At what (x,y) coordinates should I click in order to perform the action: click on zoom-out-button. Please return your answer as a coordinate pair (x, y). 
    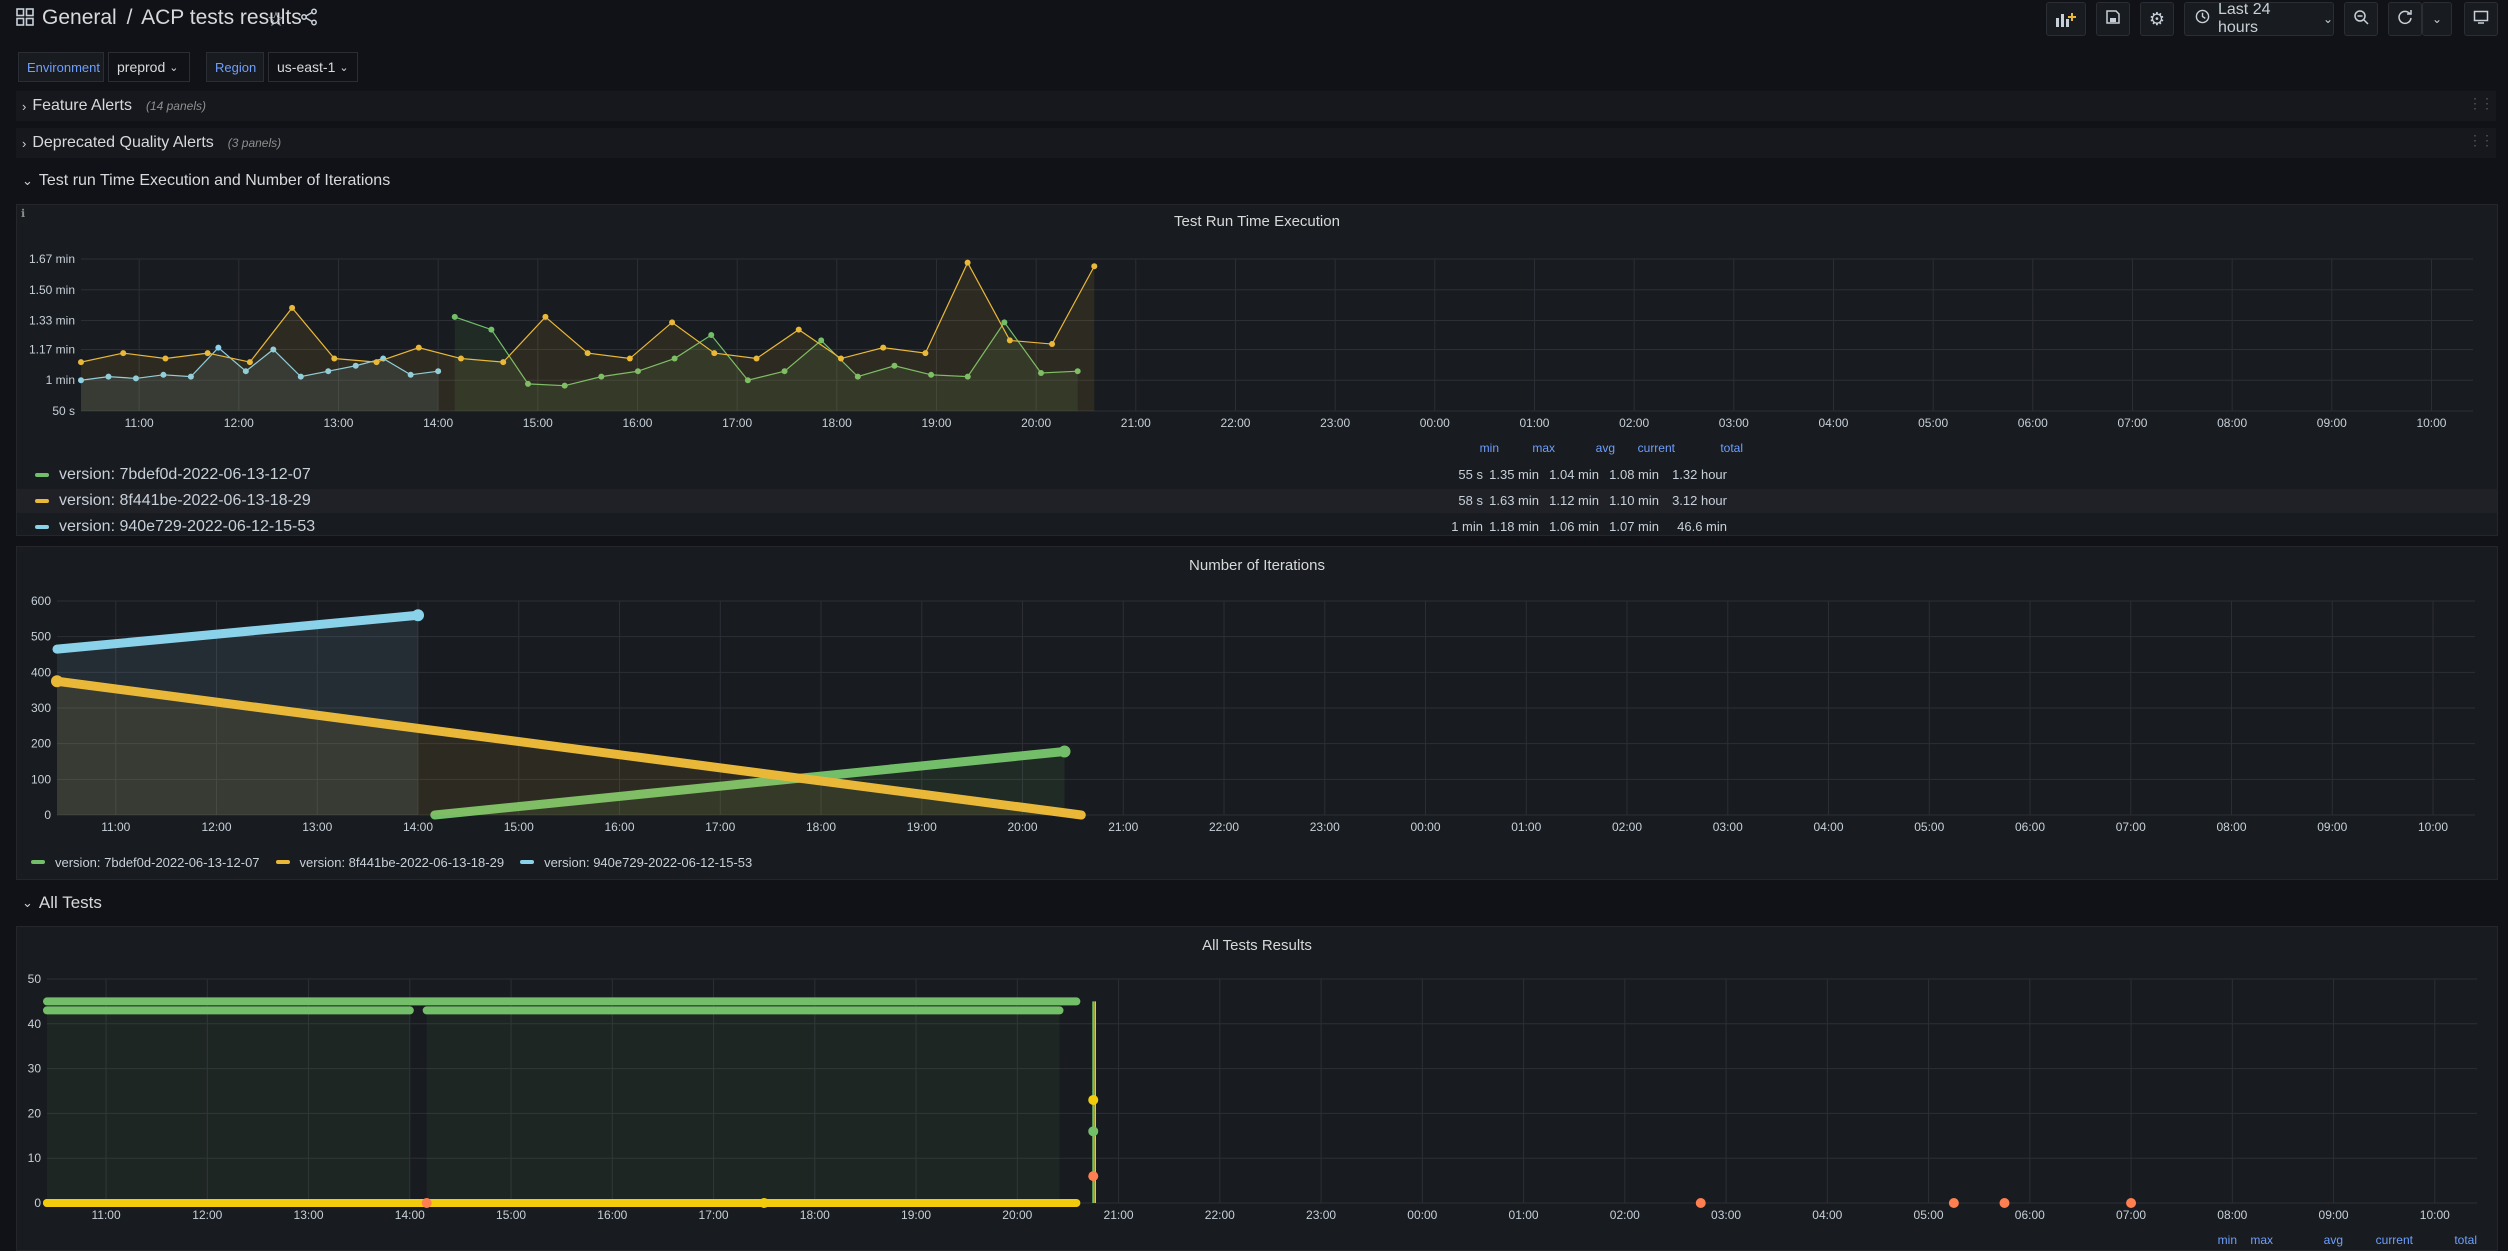
    Looking at the image, I should click on (2361, 19).